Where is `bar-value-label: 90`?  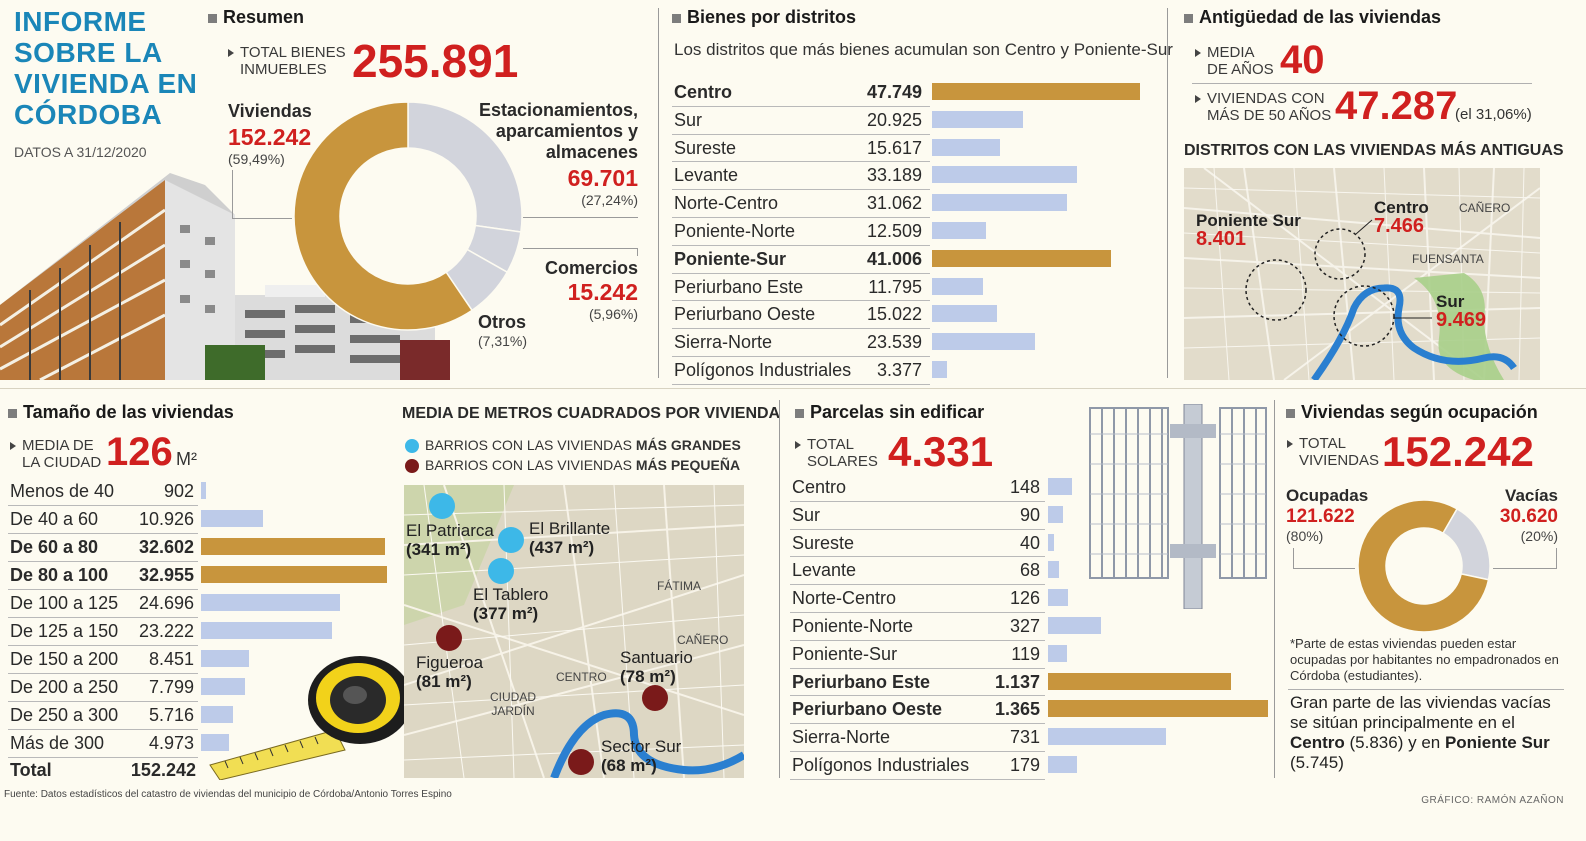
bar-value-label: 90 is located at coordinates (1029, 514).